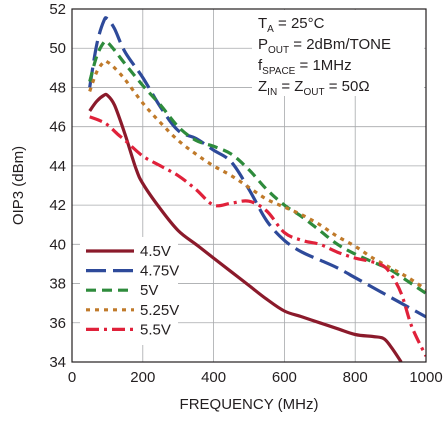 This screenshot has height=421, width=448. Describe the element at coordinates (155, 329) in the screenshot. I see `legend-label-5-5v: 5.5V` at that location.